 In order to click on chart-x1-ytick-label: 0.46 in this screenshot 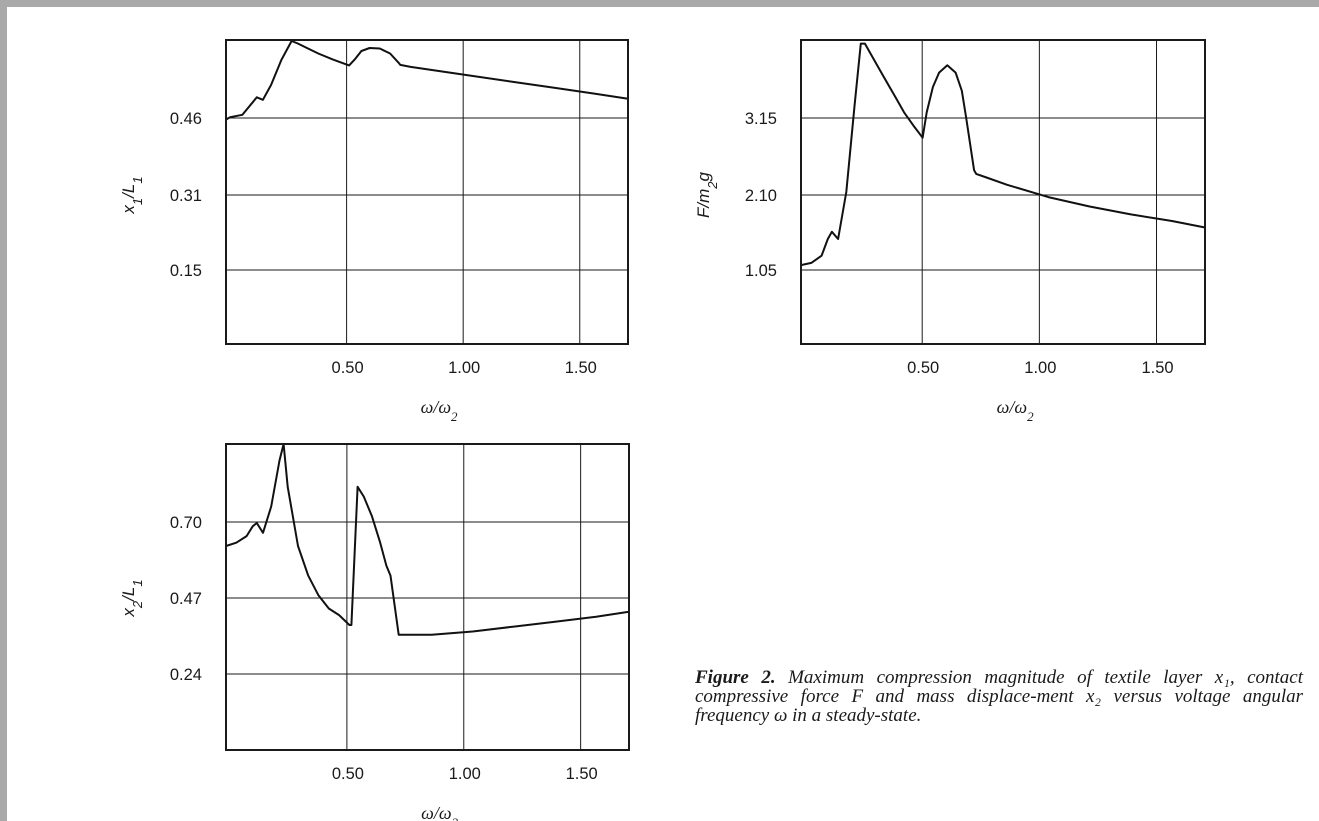, I will do `click(186, 119)`.